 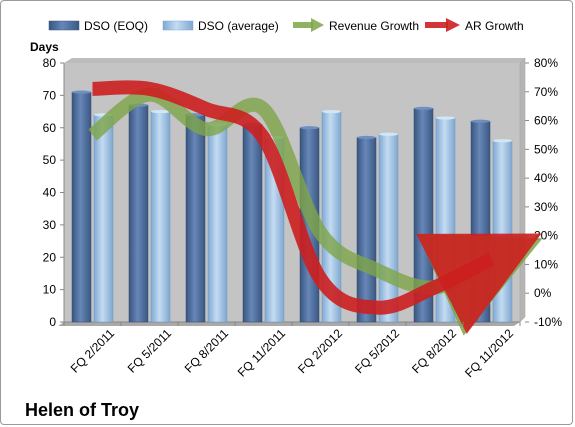 I want to click on y-tick-label: 70, so click(x=50, y=95).